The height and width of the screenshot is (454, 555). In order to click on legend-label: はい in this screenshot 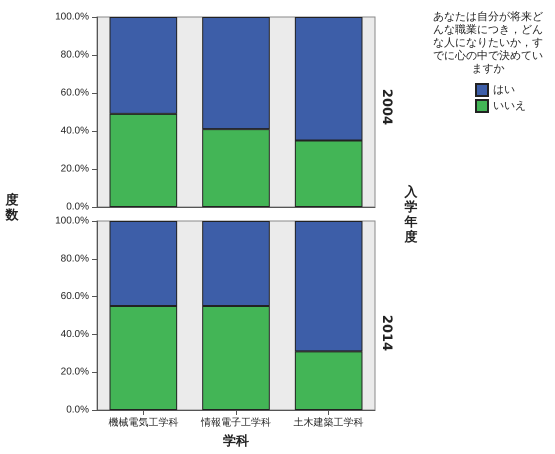, I will do `click(504, 90)`.